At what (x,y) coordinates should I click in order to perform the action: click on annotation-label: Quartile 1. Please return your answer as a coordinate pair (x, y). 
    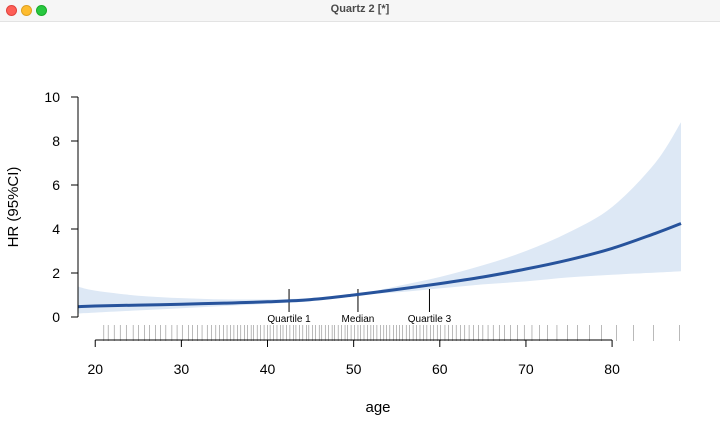
    Looking at the image, I should click on (289, 319).